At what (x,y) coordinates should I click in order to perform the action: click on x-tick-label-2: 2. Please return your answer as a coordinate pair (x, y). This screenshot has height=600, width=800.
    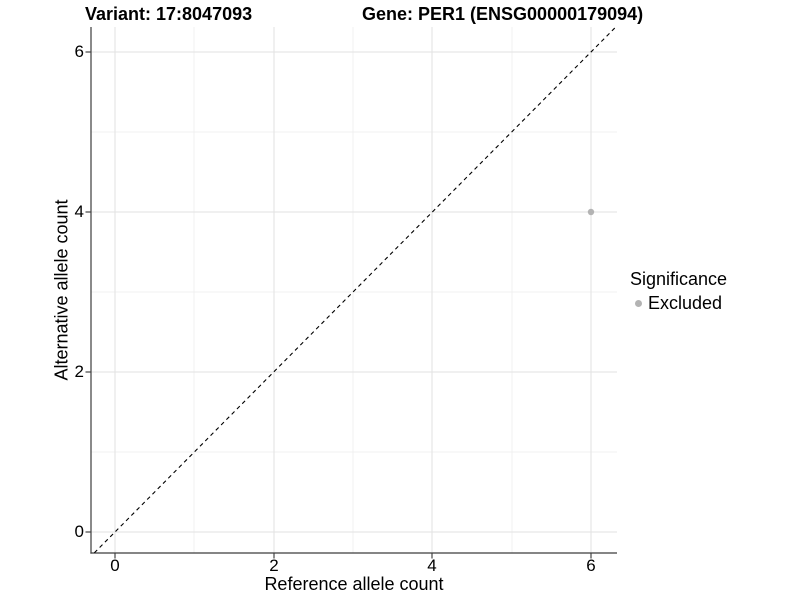
    Looking at the image, I should click on (274, 565).